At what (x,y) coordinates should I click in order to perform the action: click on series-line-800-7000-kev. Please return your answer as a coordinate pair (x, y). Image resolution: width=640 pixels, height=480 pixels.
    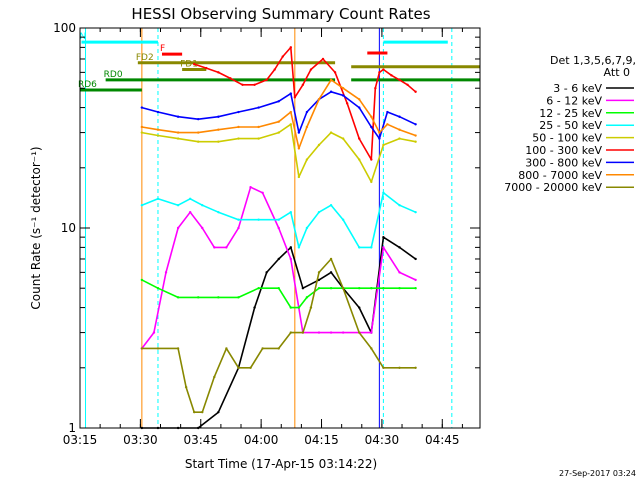
    Looking at the image, I should click on (278, 114).